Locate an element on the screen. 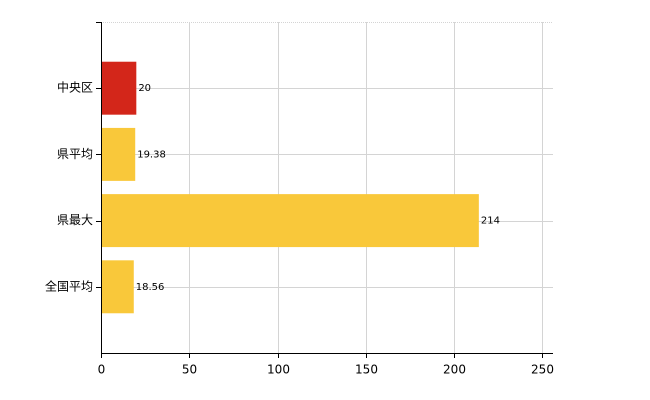  value-label: 20 is located at coordinates (144, 88).